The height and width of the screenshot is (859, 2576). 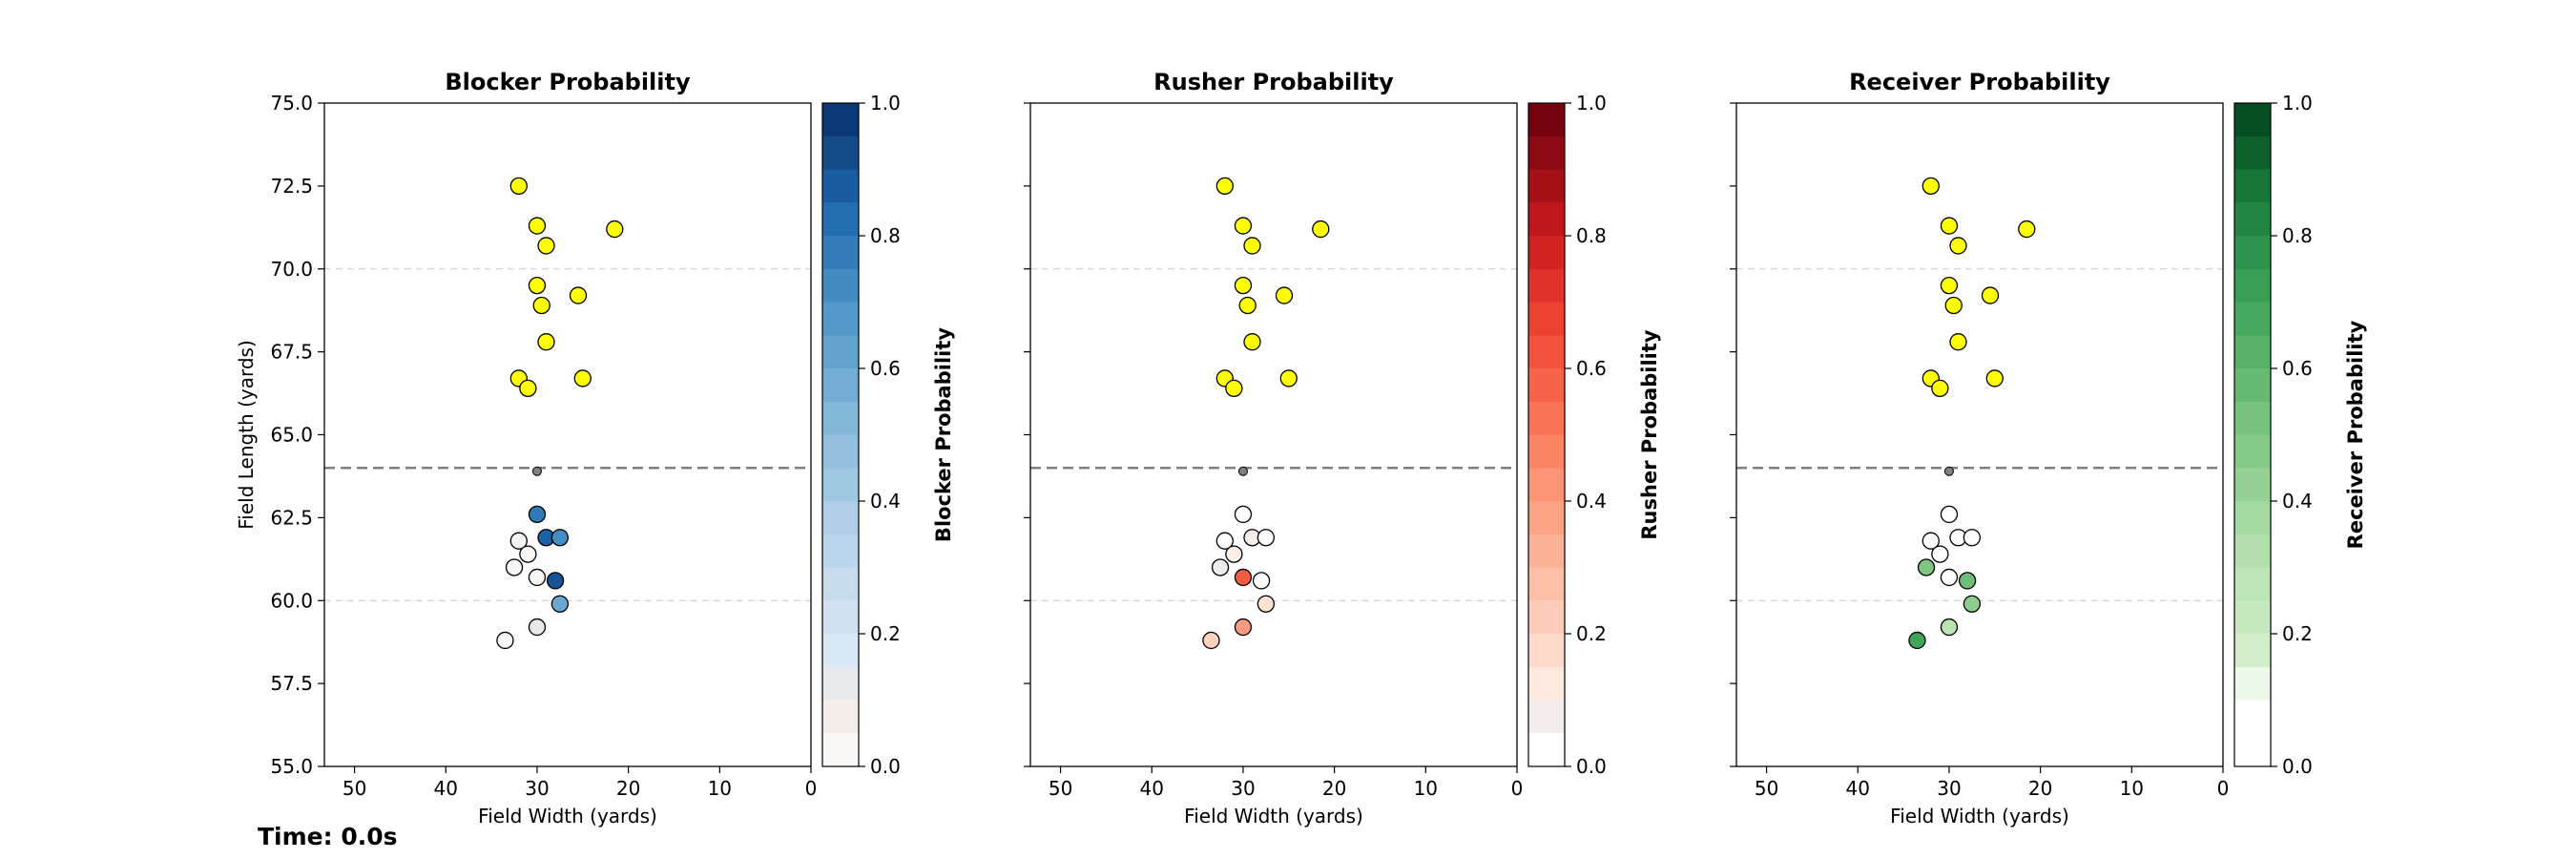 What do you see at coordinates (291, 517) in the screenshot?
I see `y-tick-label: 62.5` at bounding box center [291, 517].